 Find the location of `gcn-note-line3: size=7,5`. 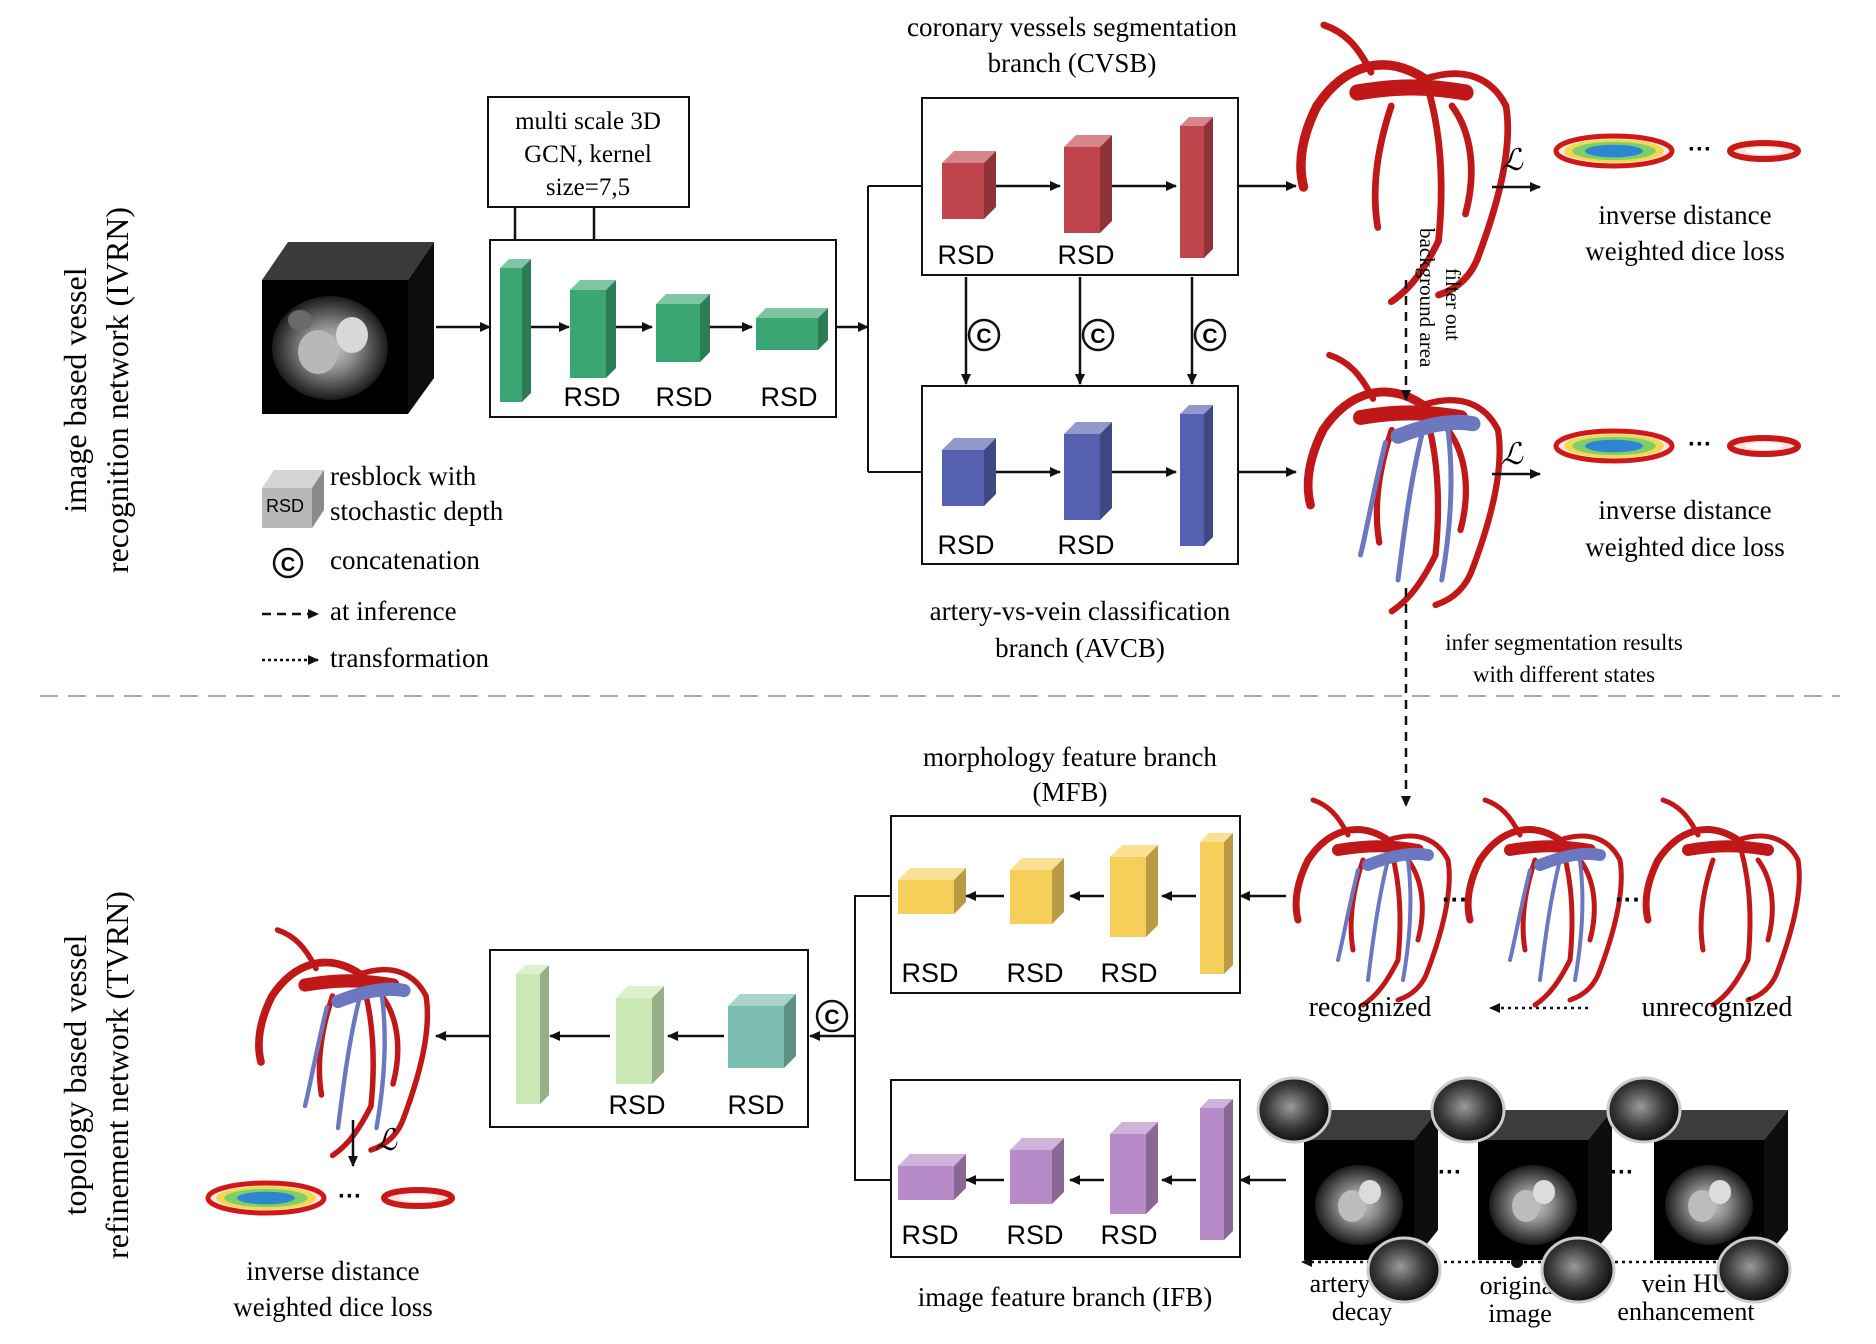

gcn-note-line3: size=7,5 is located at coordinates (588, 187).